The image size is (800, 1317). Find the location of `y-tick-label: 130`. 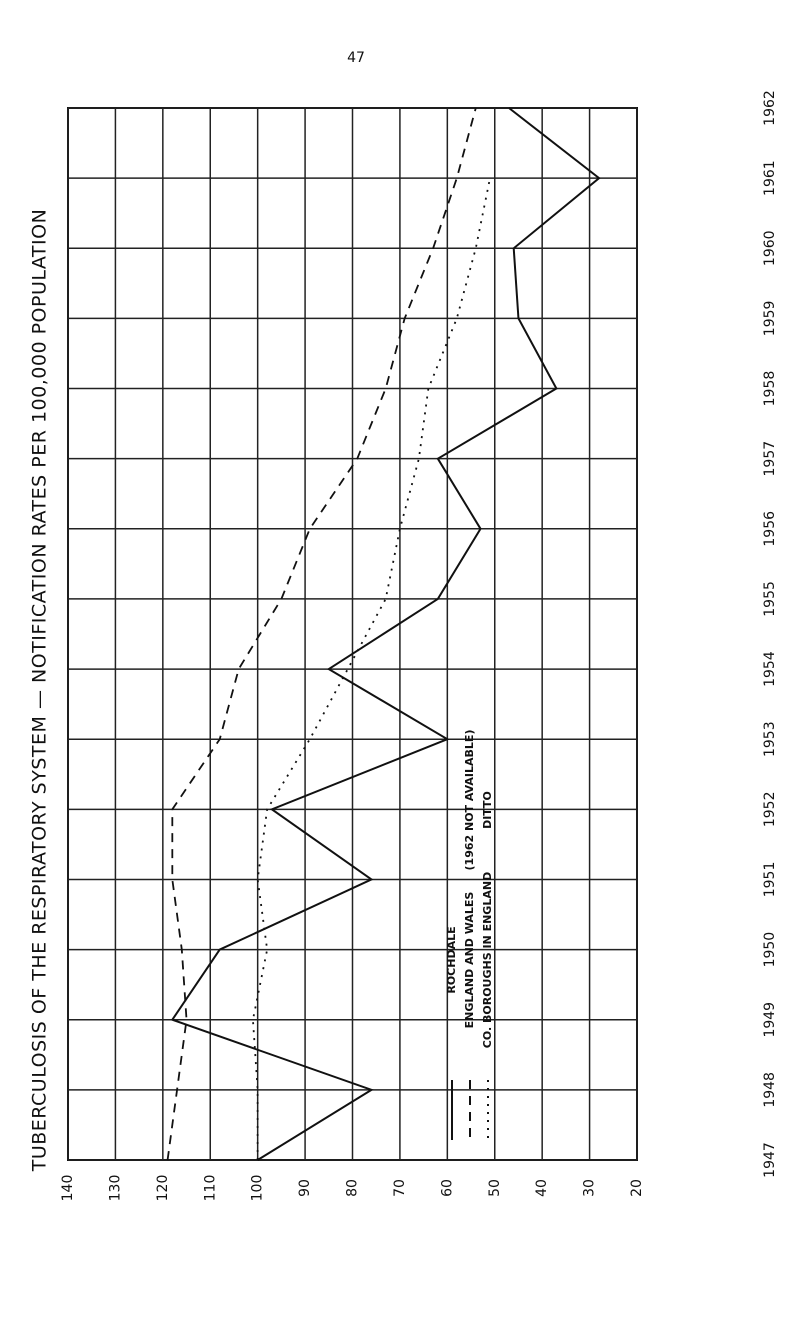

y-tick-label: 130 is located at coordinates (115, 1188).